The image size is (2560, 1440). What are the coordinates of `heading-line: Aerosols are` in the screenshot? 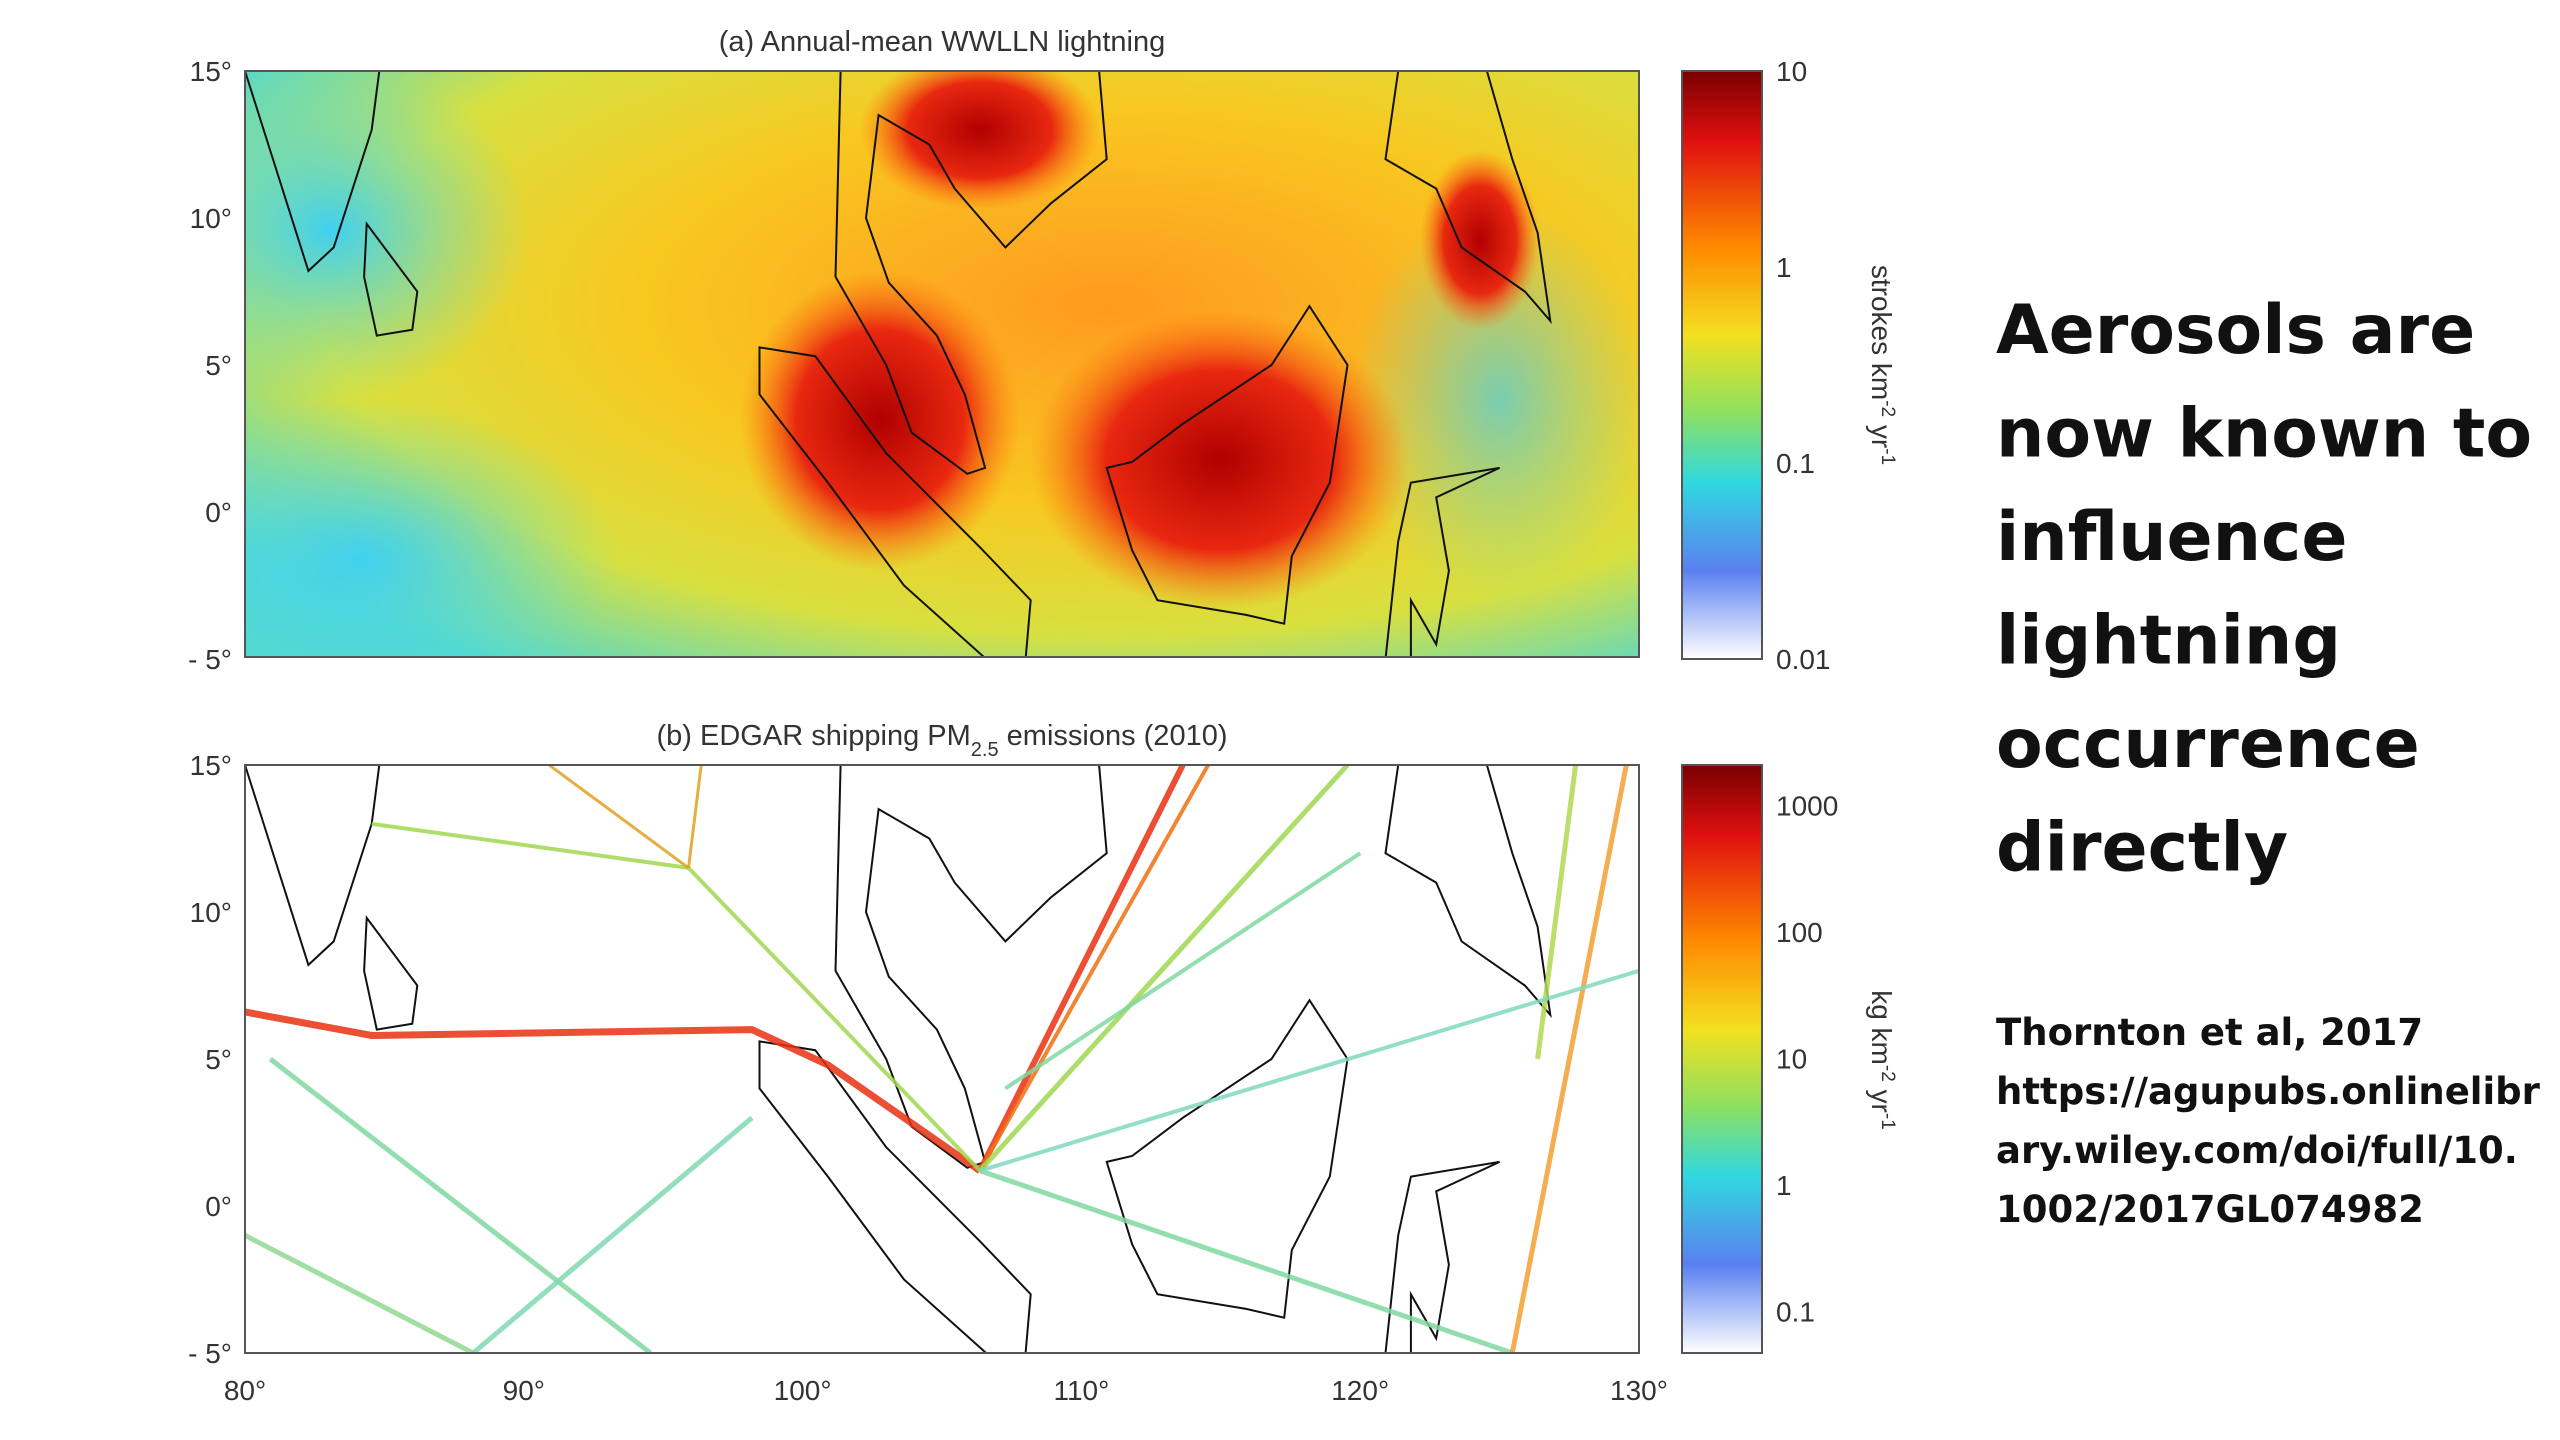 It's located at (2235, 330).